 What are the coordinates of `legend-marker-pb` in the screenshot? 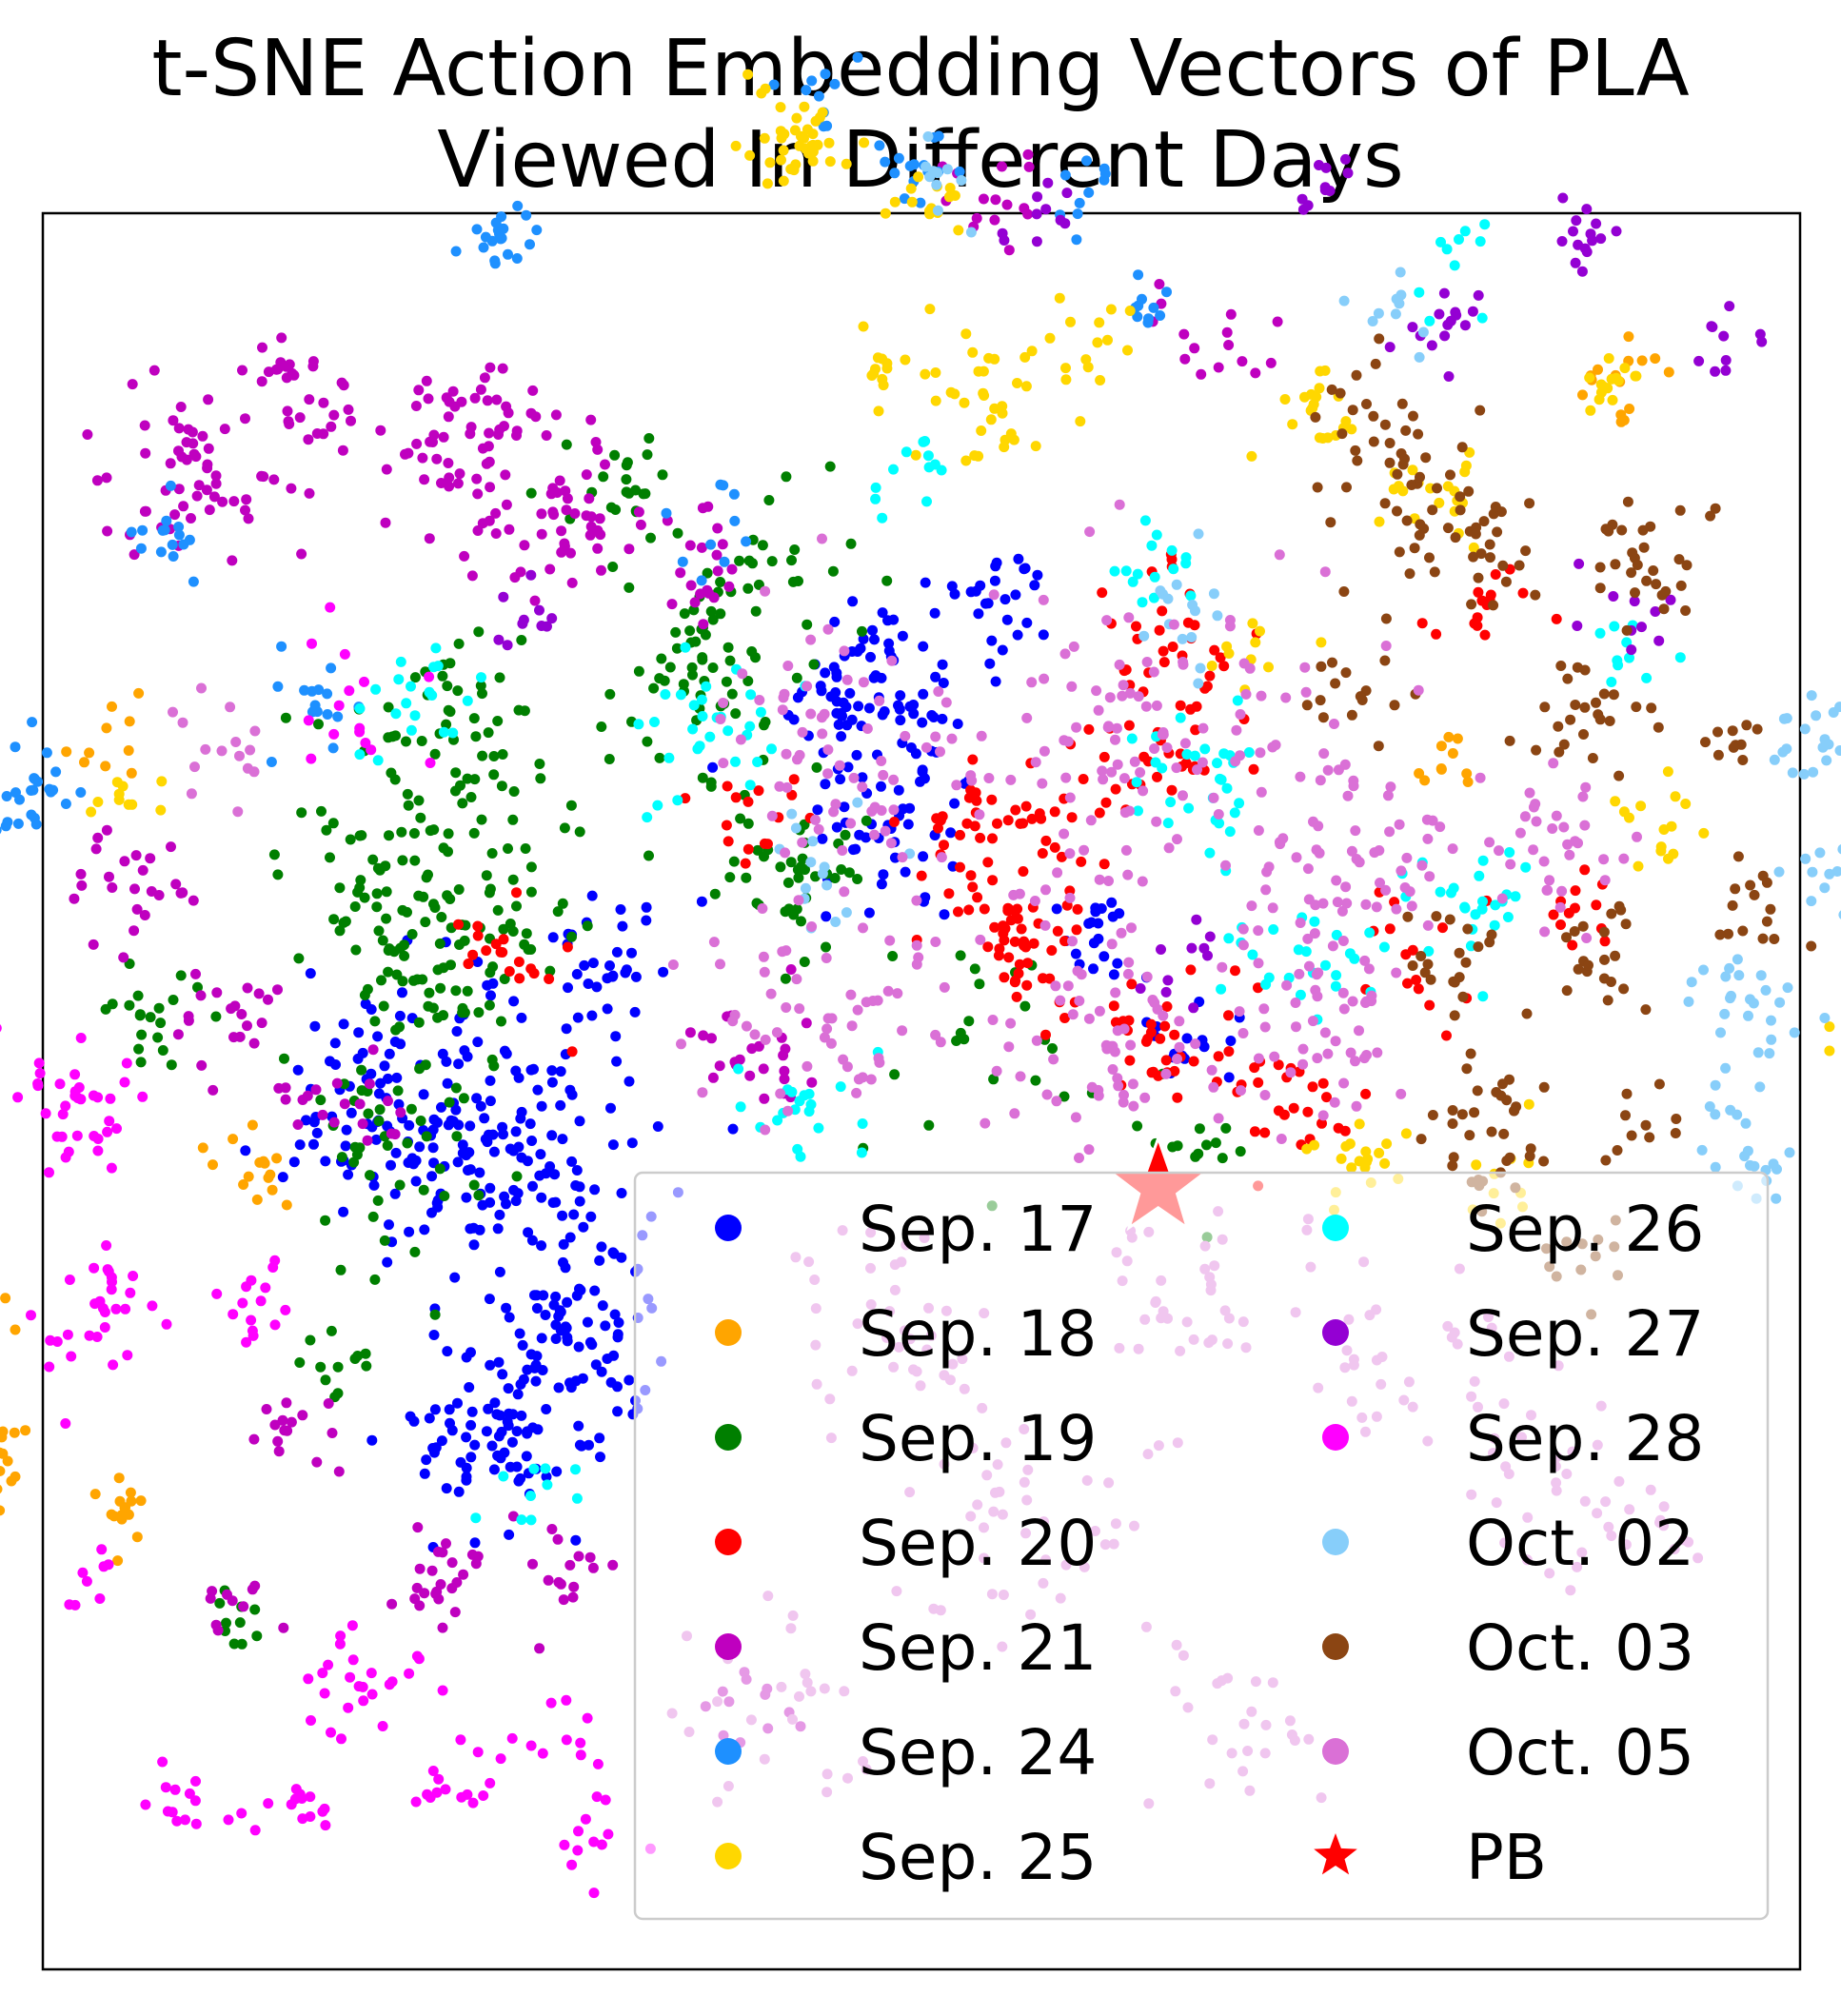 It's located at (1336, 1854).